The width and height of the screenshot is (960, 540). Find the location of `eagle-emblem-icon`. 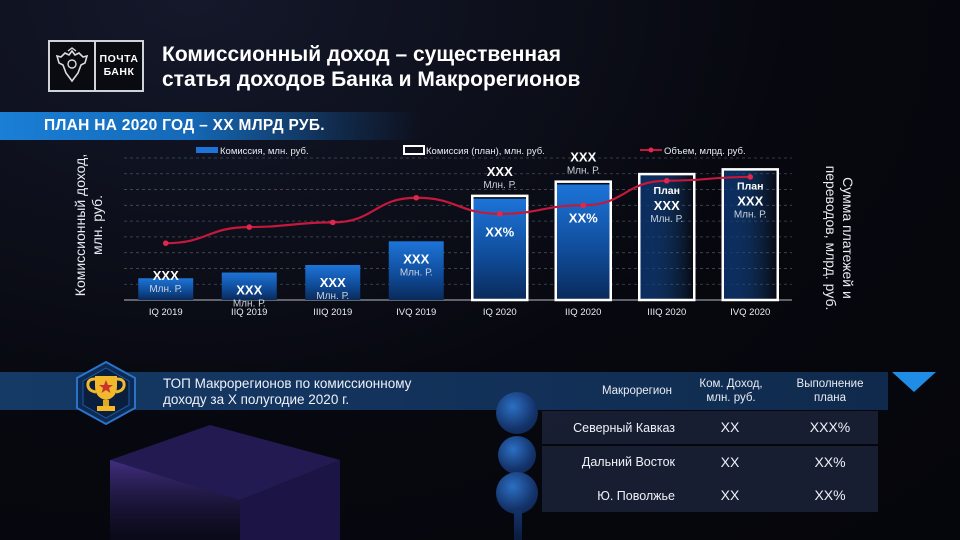

eagle-emblem-icon is located at coordinates (72, 66).